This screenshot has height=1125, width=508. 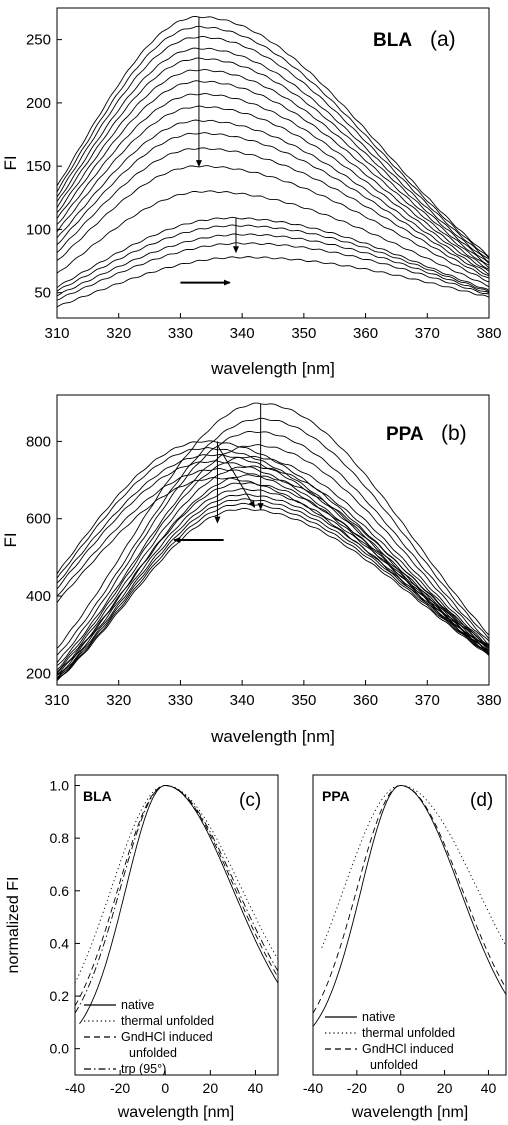 What do you see at coordinates (365, 333) in the screenshot?
I see `panel-a-x-tick-label: 360` at bounding box center [365, 333].